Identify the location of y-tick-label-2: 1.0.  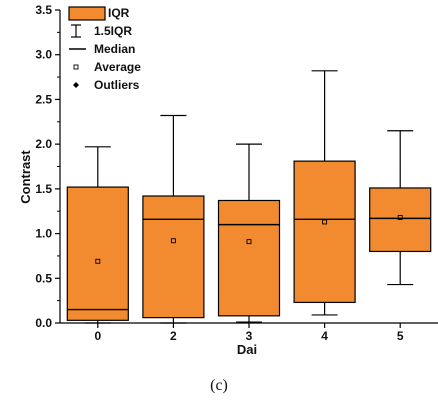
(43, 234).